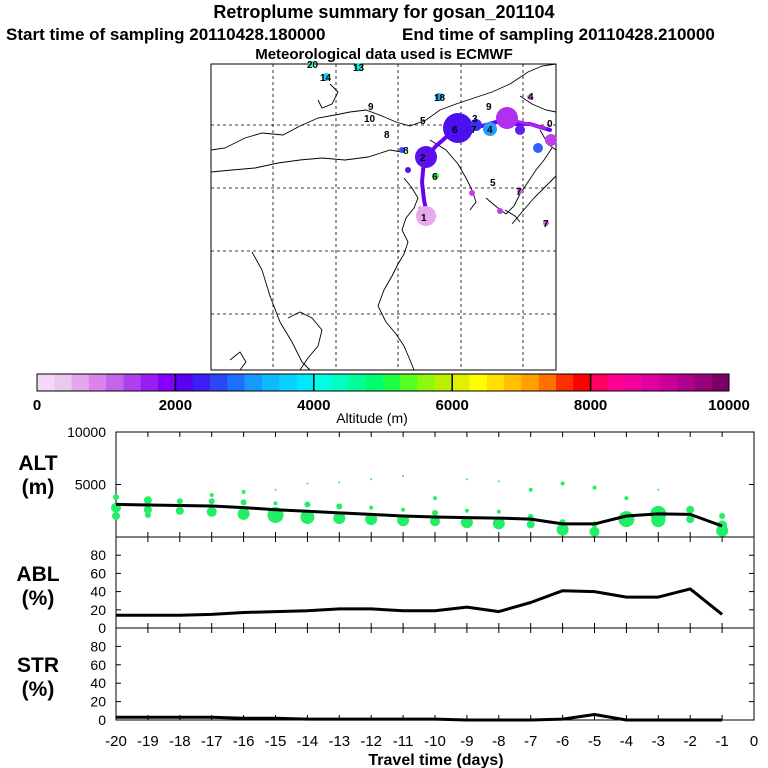  What do you see at coordinates (37, 405) in the screenshot?
I see `colorbar-tick-label: 0` at bounding box center [37, 405].